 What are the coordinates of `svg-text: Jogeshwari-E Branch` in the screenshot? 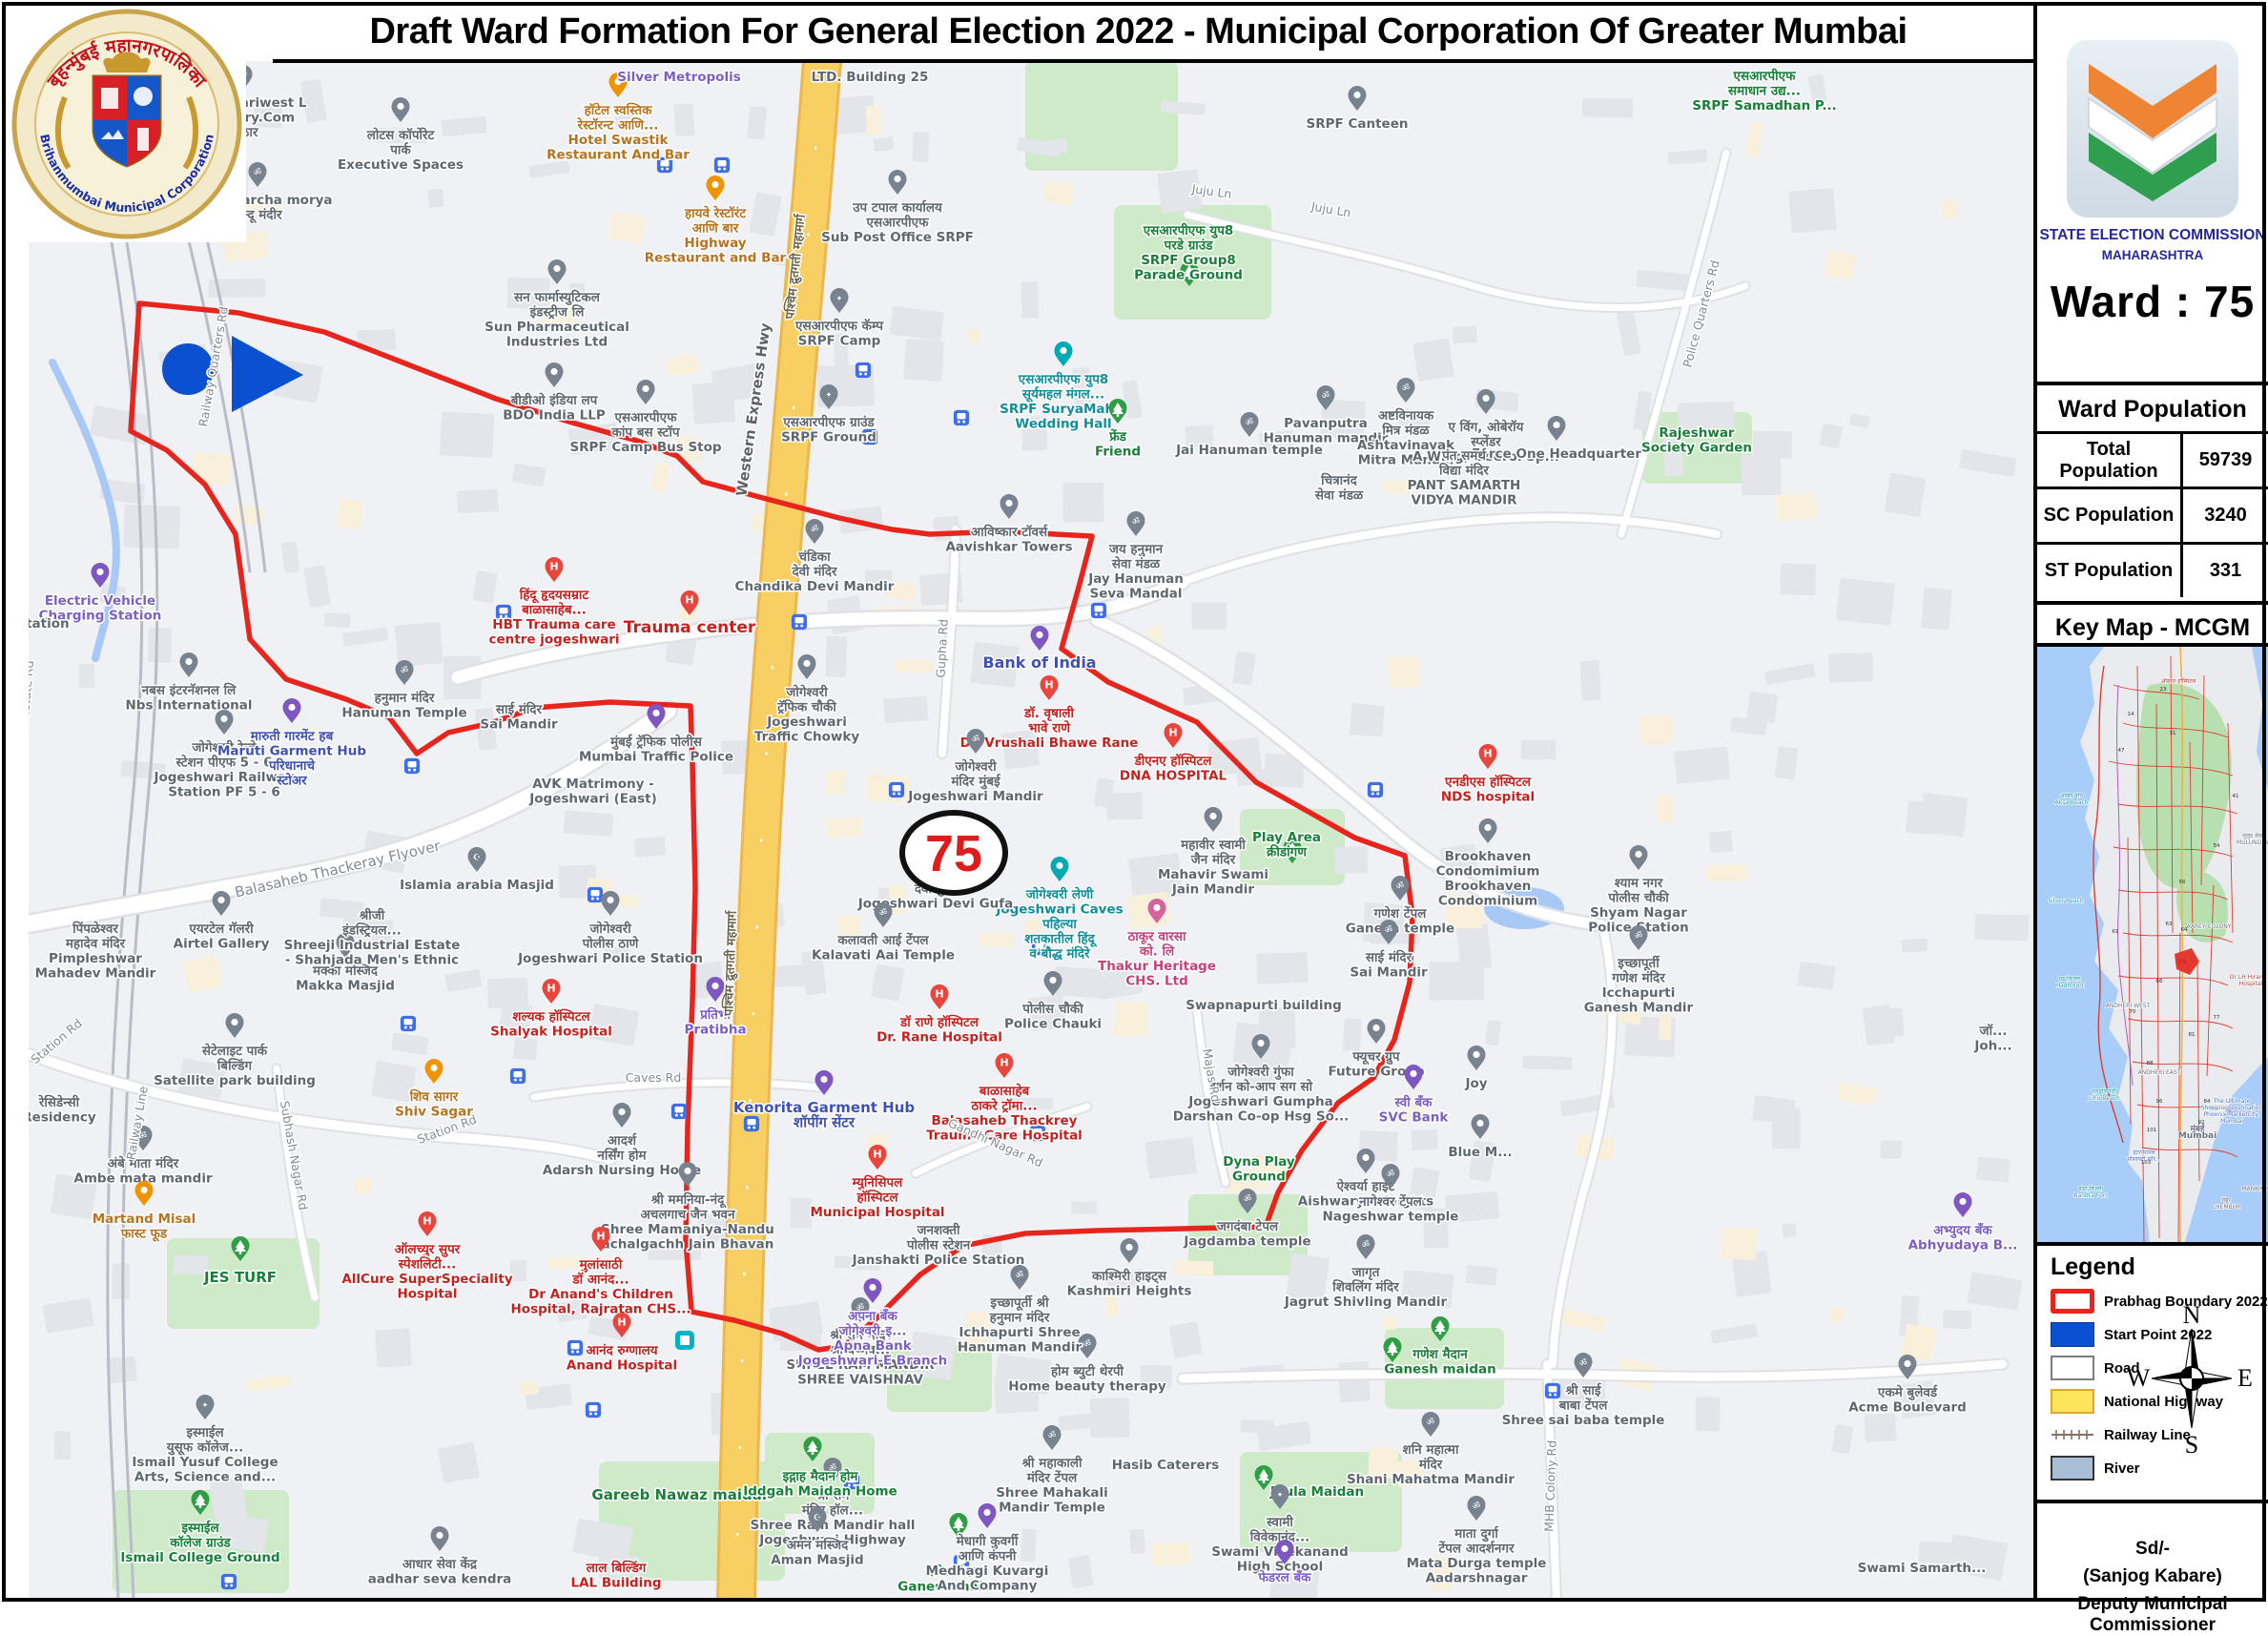 It's located at (872, 1361).